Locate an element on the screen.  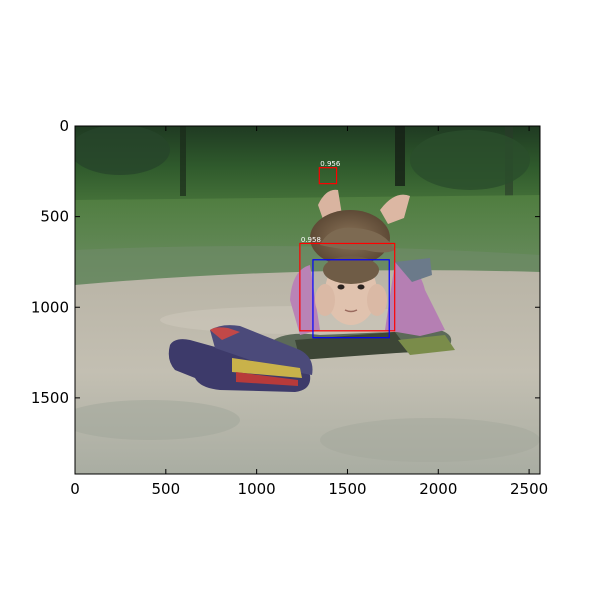
x-tick-label: 0 is located at coordinates (75, 489).